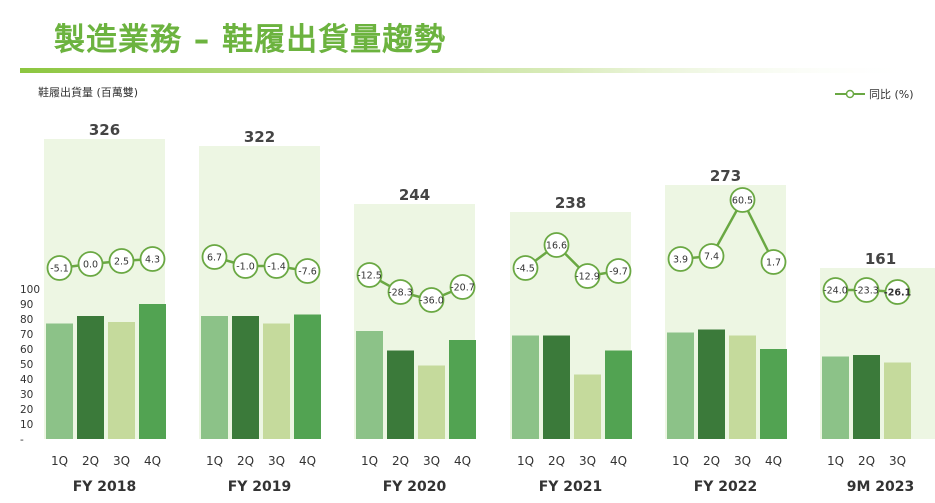 Image resolution: width=935 pixels, height=503 pixels. What do you see at coordinates (414, 195) in the screenshot?
I see `year-total-label: 244` at bounding box center [414, 195].